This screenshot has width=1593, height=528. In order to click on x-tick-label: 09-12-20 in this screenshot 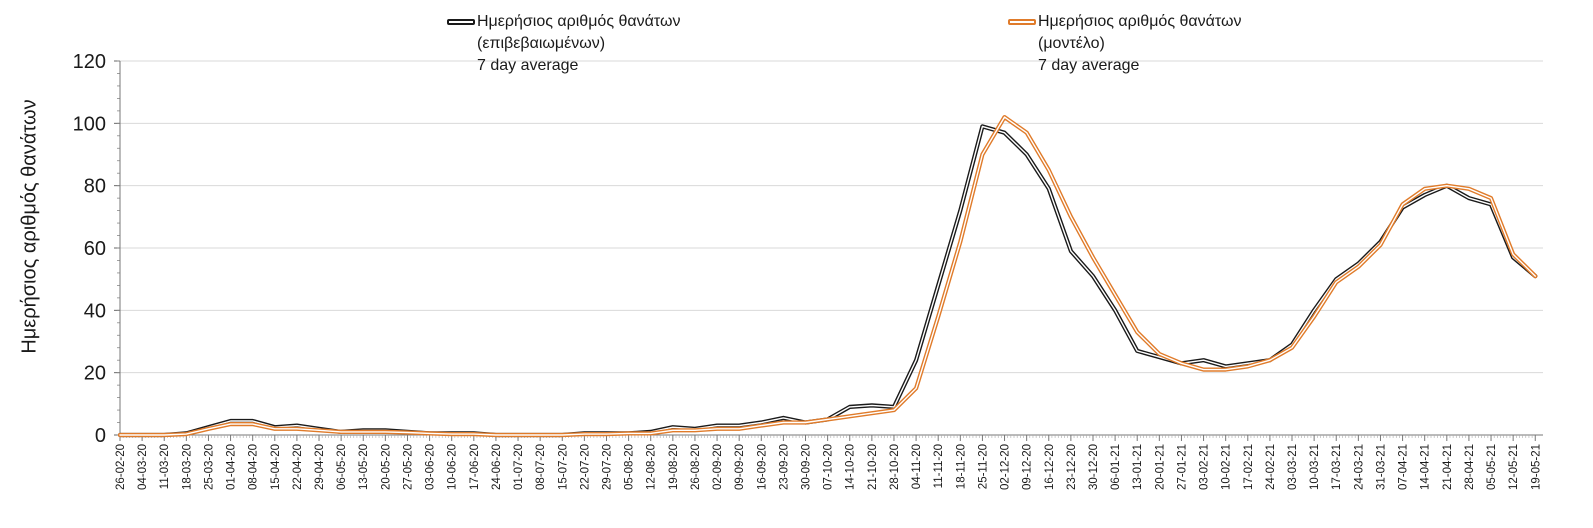, I will do `click(1028, 467)`.